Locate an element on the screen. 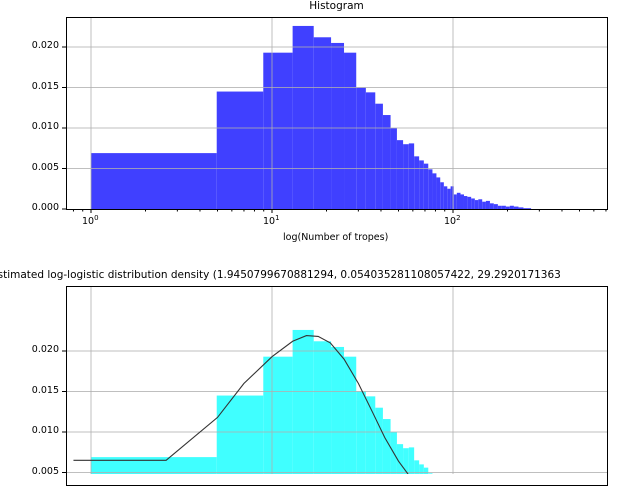  x-tick-label: 10¹ is located at coordinates (271, 221).